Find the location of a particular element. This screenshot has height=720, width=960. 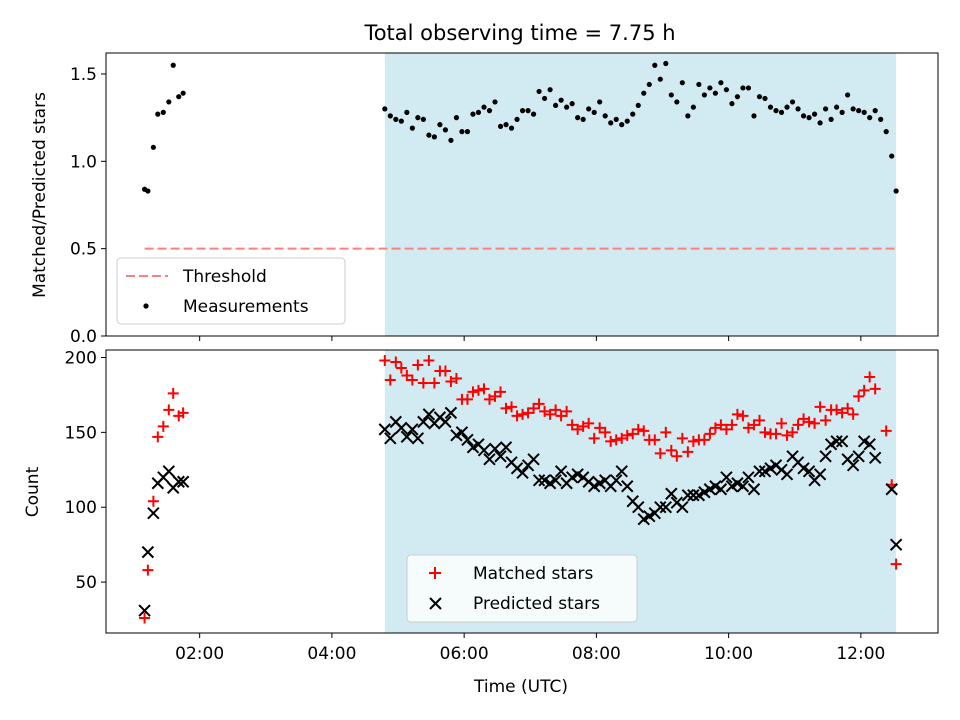

ratio-axis-ticks: 0.0 0.5 1.0 1.5 is located at coordinates (88, 206).